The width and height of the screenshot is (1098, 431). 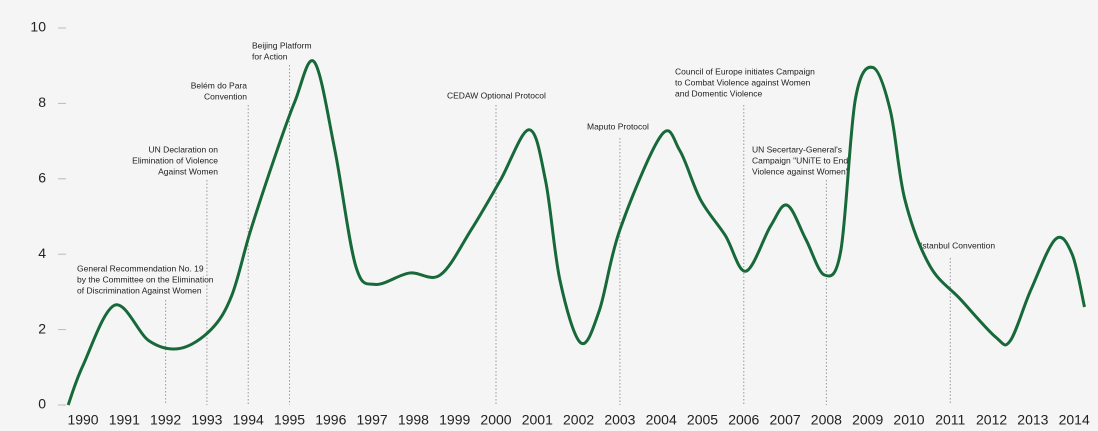 What do you see at coordinates (991, 420) in the screenshot?
I see `x-tick-label: 2012` at bounding box center [991, 420].